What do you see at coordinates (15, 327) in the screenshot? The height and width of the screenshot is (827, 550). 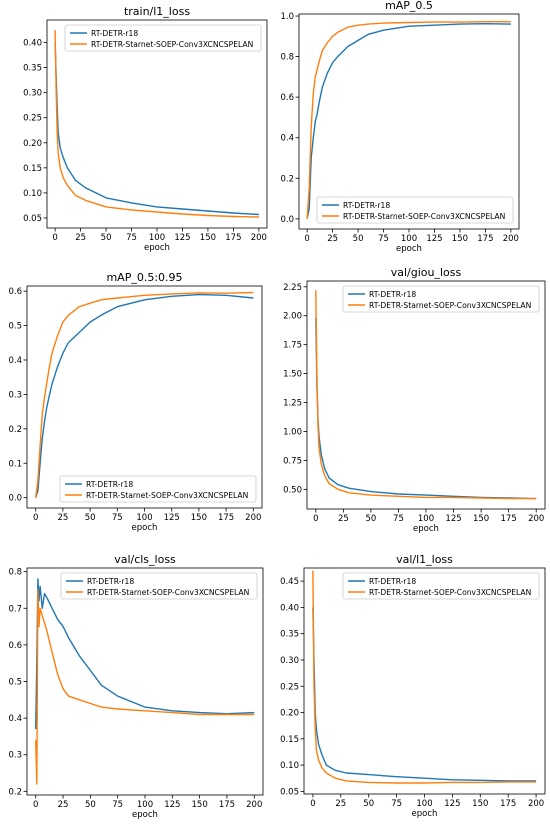 I see `y-tick-label: 0.5` at bounding box center [15, 327].